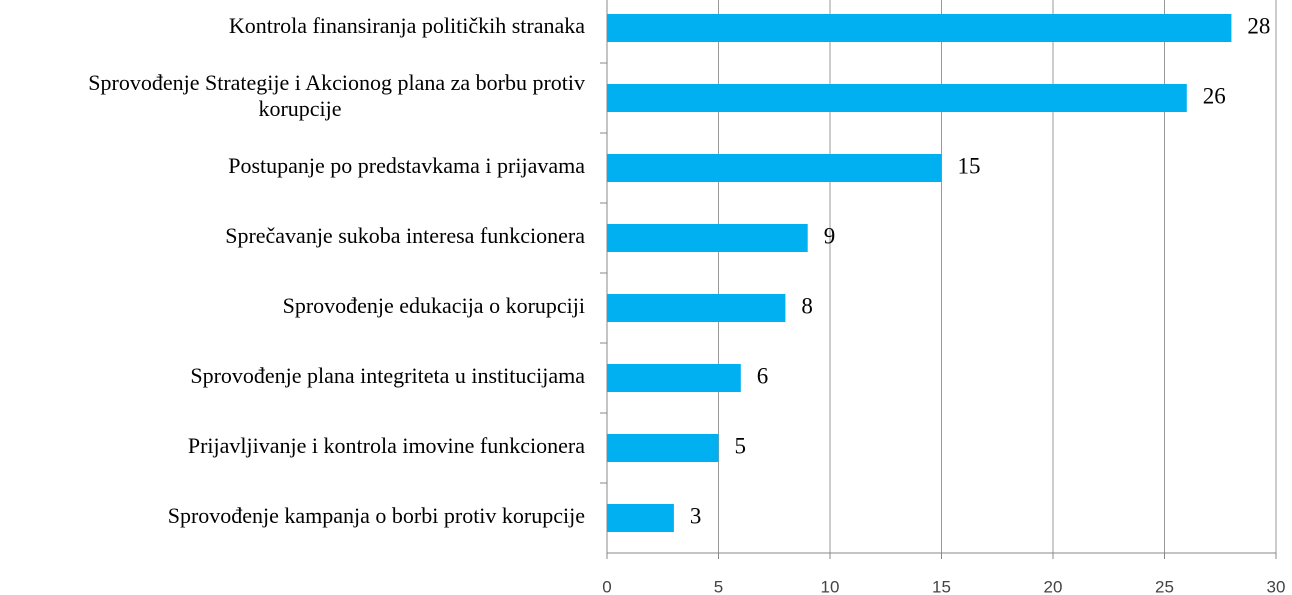 The height and width of the screenshot is (595, 1292). Describe the element at coordinates (941, 586) in the screenshot. I see `x-tick-label: 15` at that location.